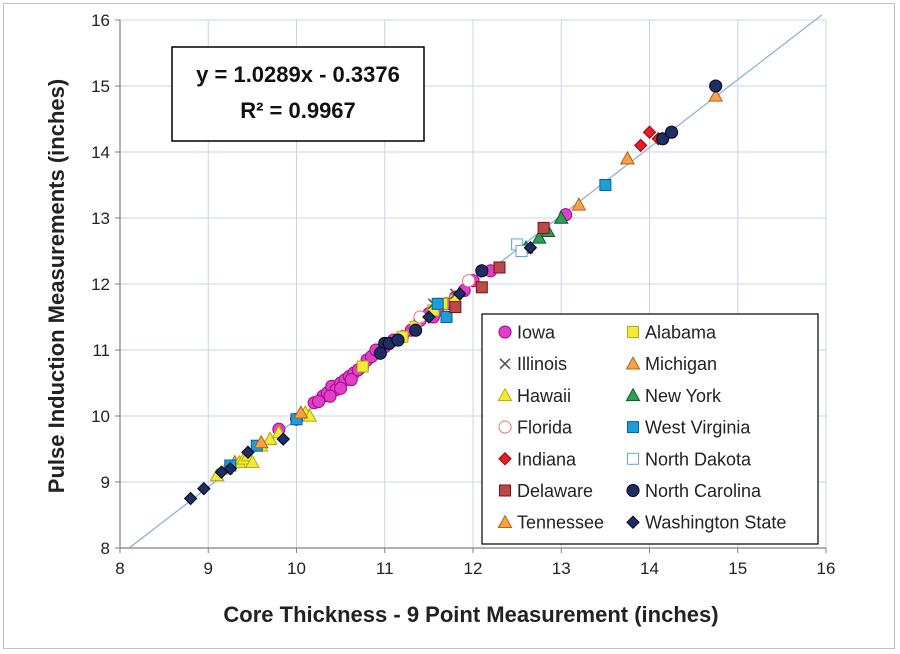 This screenshot has width=900, height=654. I want to click on x-axis-ticks: 8 9 10 11 12 13 14 15 16, so click(475, 563).